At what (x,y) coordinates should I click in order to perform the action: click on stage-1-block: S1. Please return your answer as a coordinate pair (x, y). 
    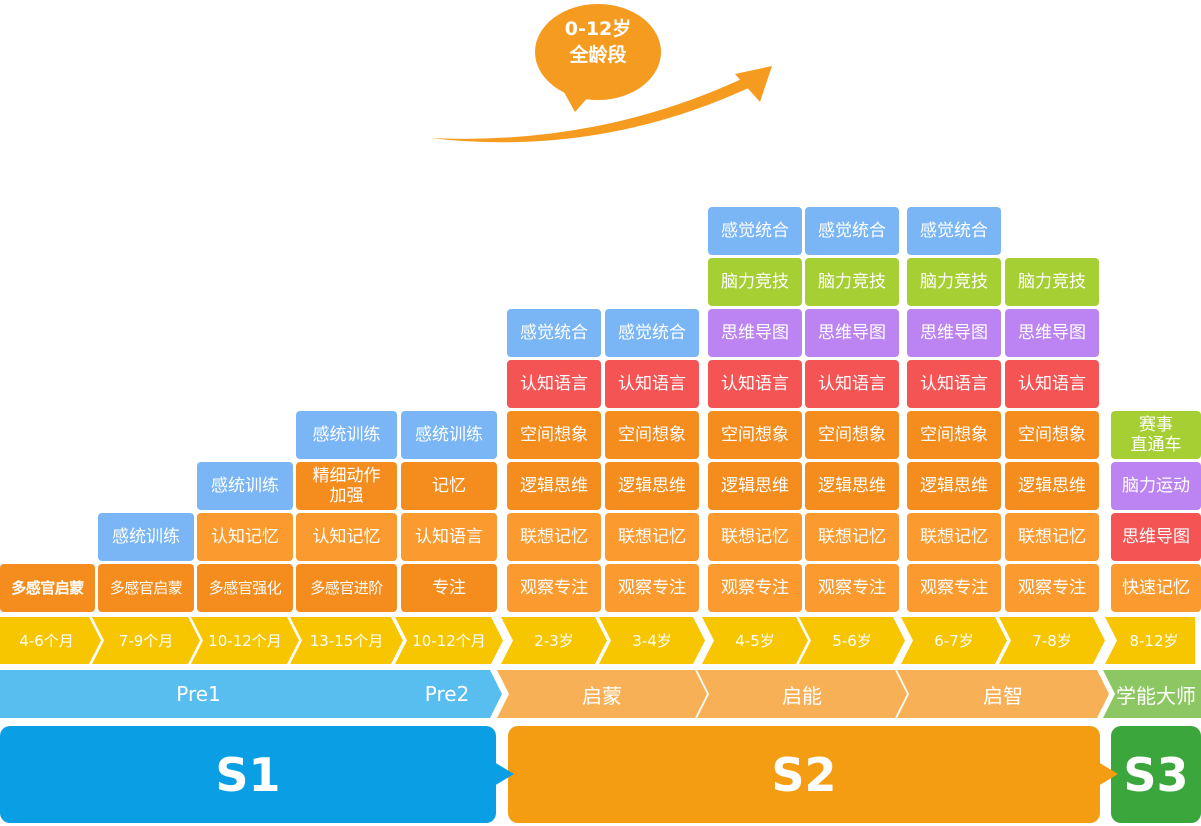
    Looking at the image, I should click on (248, 774).